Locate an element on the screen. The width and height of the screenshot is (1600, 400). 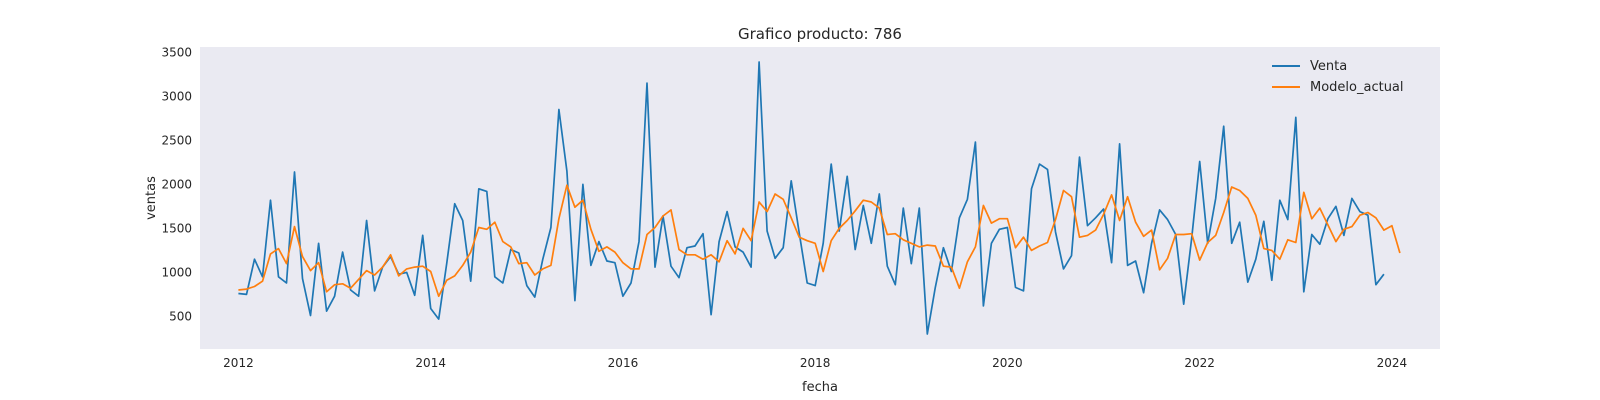
legend-label: Venta is located at coordinates (1328, 66).